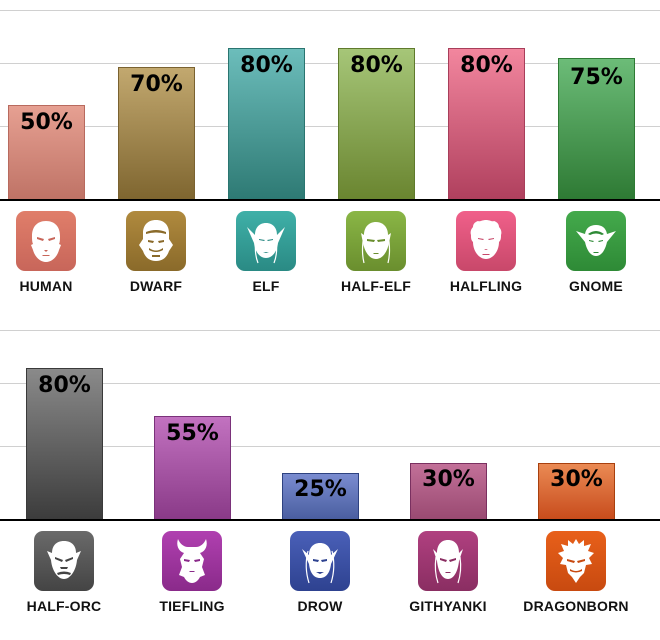  What do you see at coordinates (192, 433) in the screenshot?
I see `bar-value-label: 55%` at bounding box center [192, 433].